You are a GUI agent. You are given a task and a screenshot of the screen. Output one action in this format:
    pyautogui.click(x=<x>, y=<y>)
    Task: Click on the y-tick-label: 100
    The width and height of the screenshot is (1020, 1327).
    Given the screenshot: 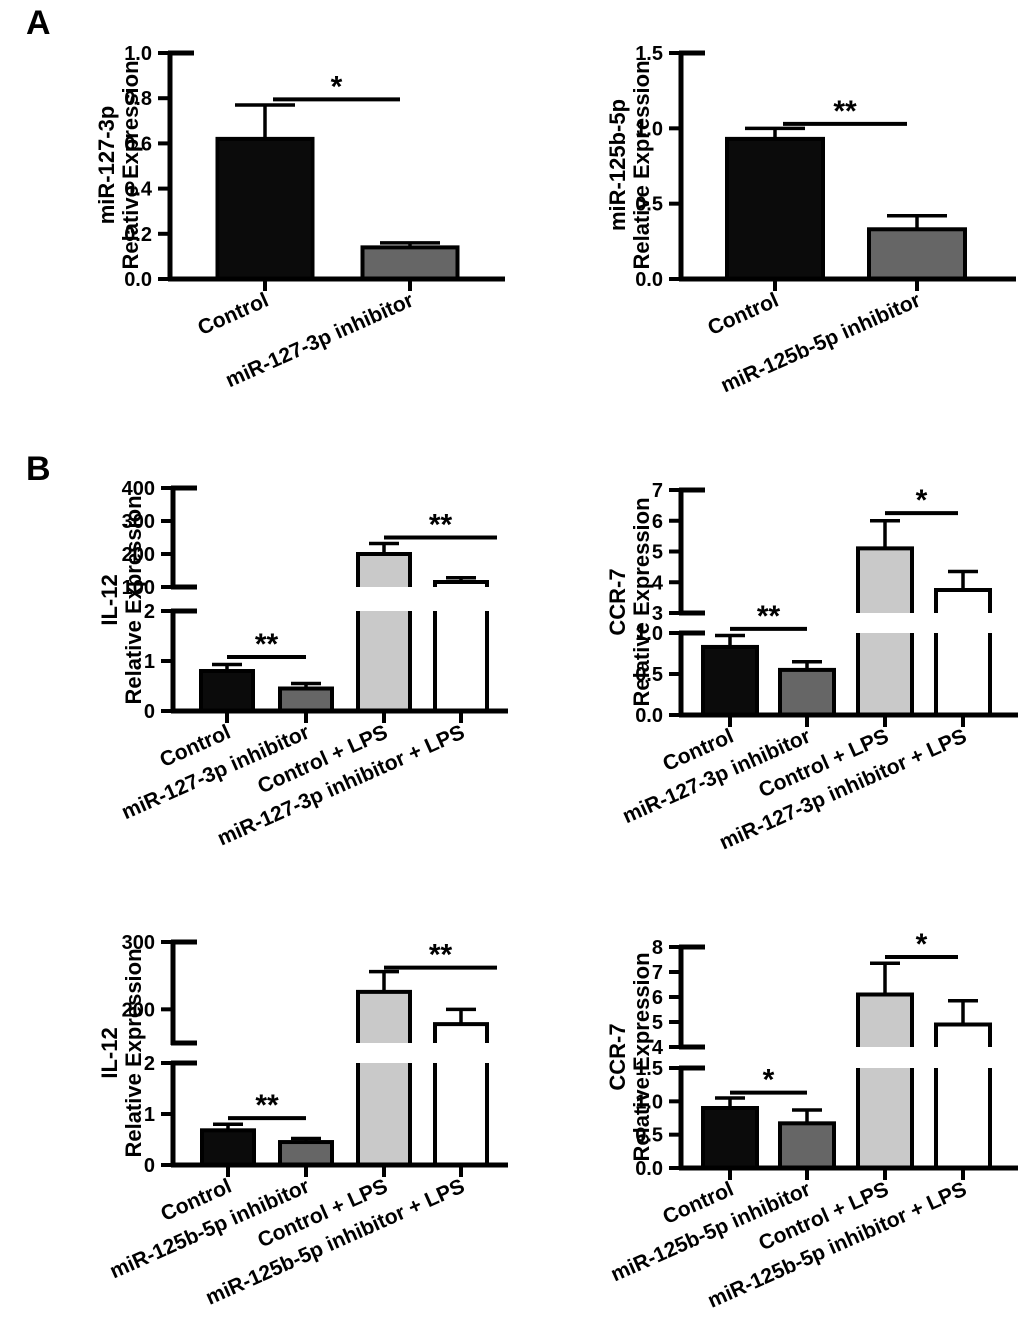 What is the action you would take?
    pyautogui.click(x=138, y=588)
    